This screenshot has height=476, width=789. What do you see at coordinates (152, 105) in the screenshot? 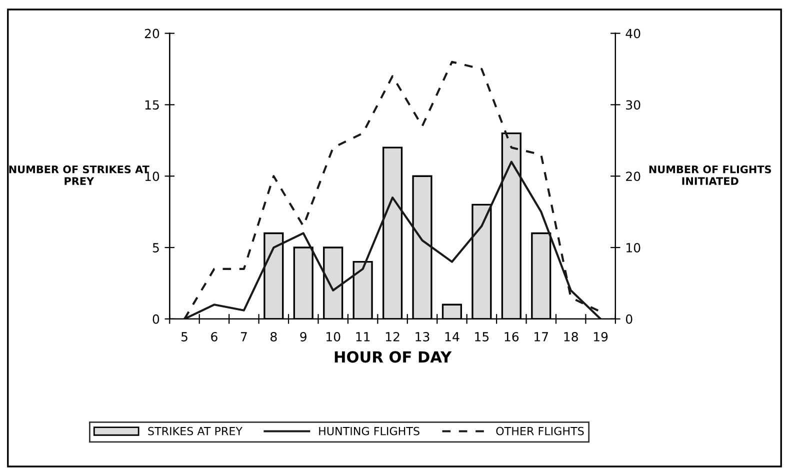
I see `y-tick-label: 15` at bounding box center [152, 105].